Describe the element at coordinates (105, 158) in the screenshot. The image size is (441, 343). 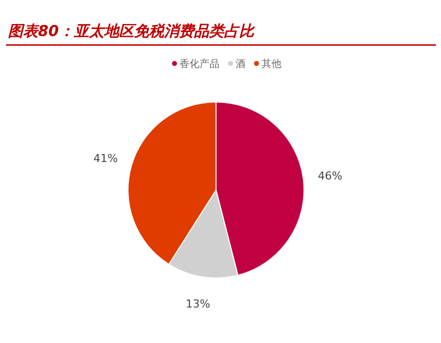
I see `data-label: 41%` at that location.